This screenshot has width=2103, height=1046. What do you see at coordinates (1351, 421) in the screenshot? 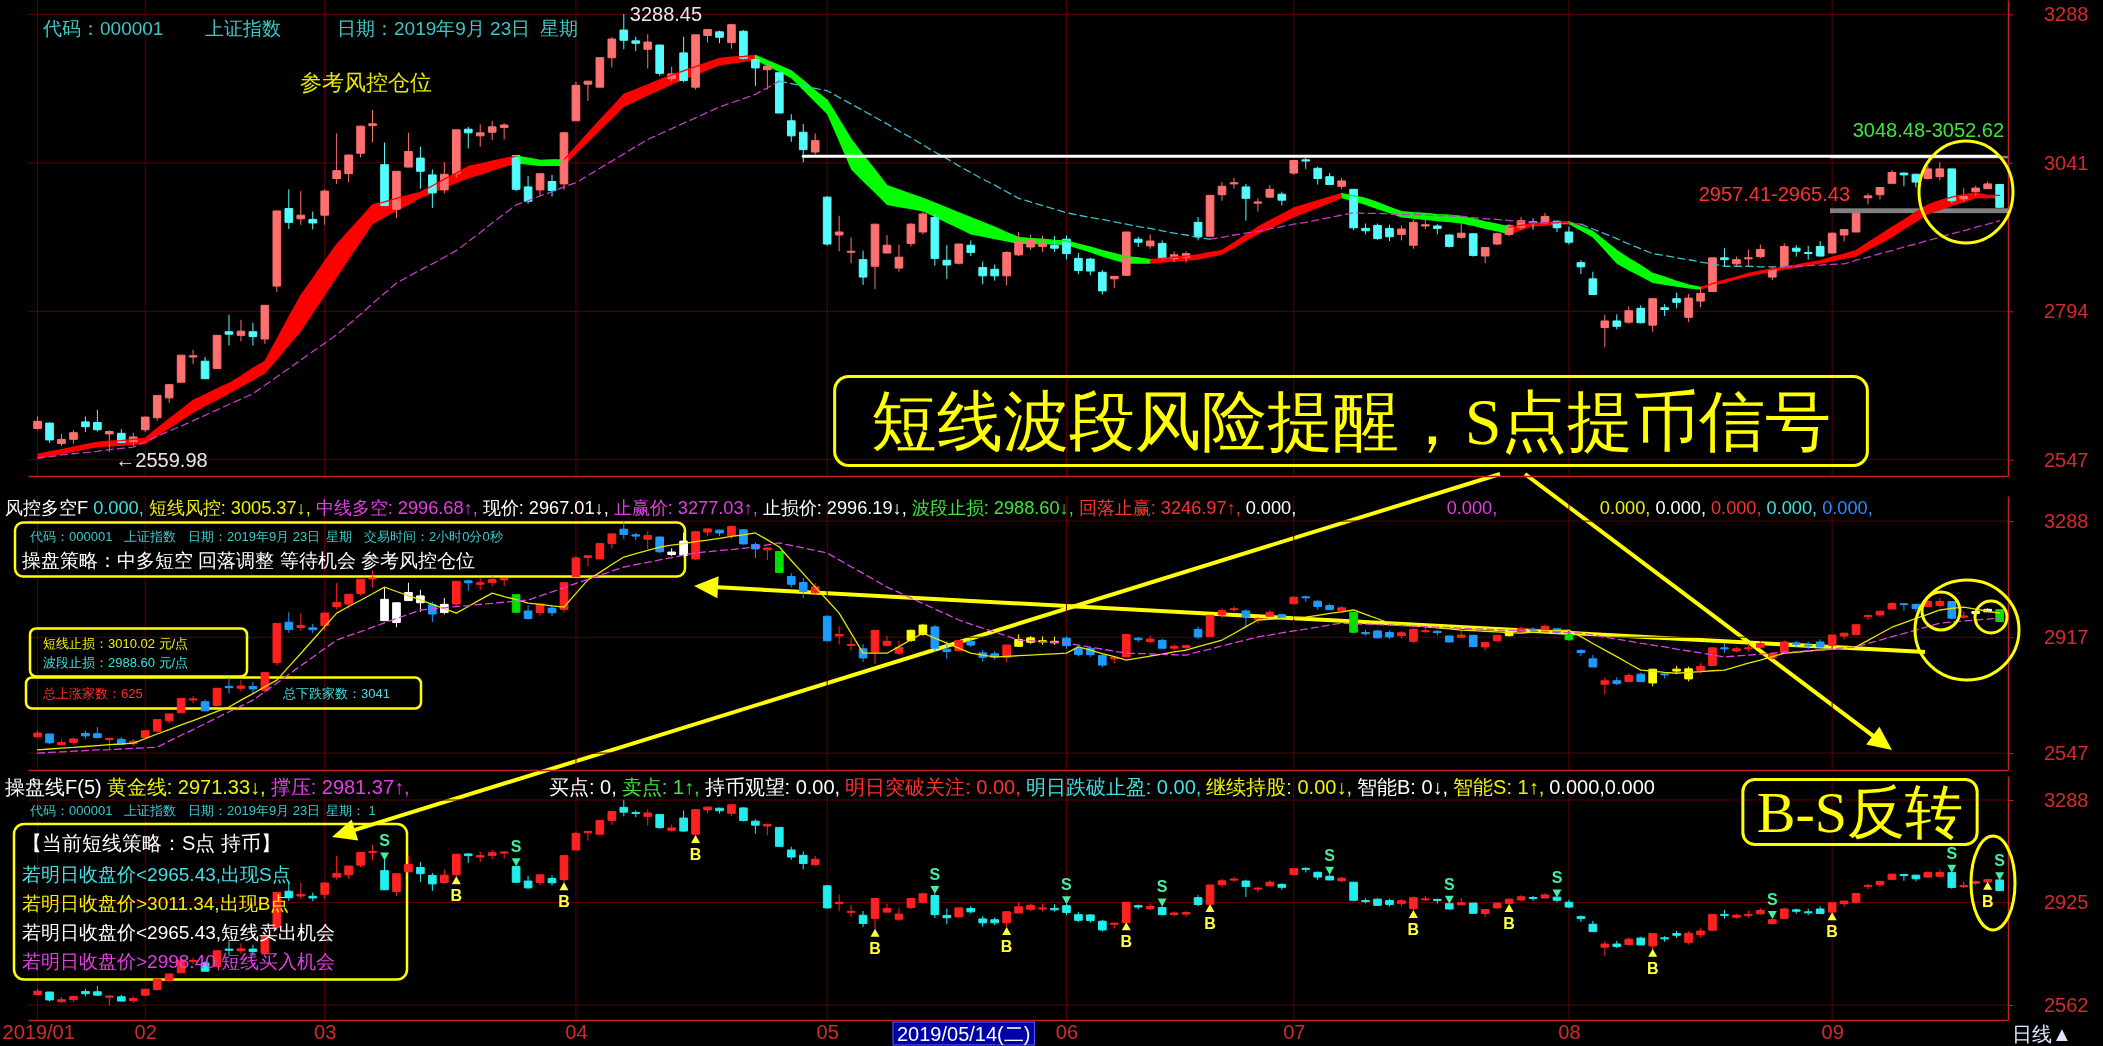
I see `annotation: 短线波段风险提醒，S点提币信号` at bounding box center [1351, 421].